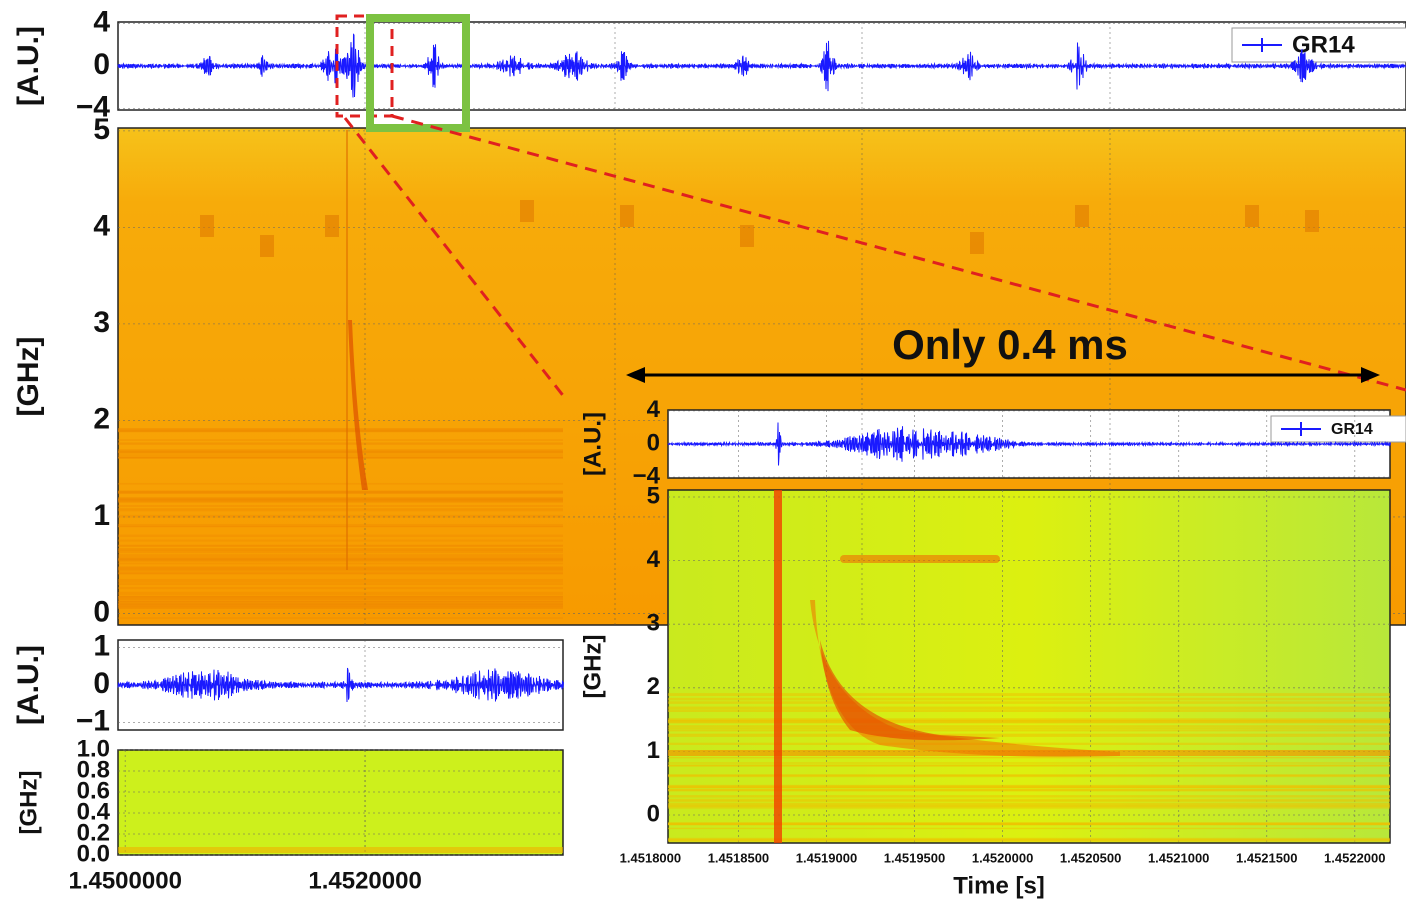 The height and width of the screenshot is (909, 1406). What do you see at coordinates (93, 832) in the screenshot?
I see `y-tick-label: 0.2` at bounding box center [93, 832].